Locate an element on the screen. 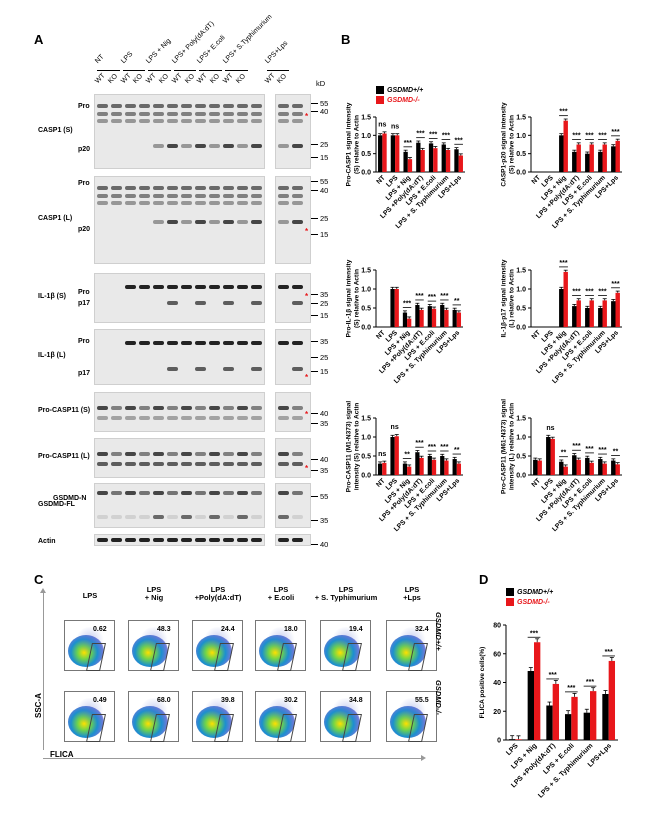  sig-annotation: ns is located at coordinates (382, 454).